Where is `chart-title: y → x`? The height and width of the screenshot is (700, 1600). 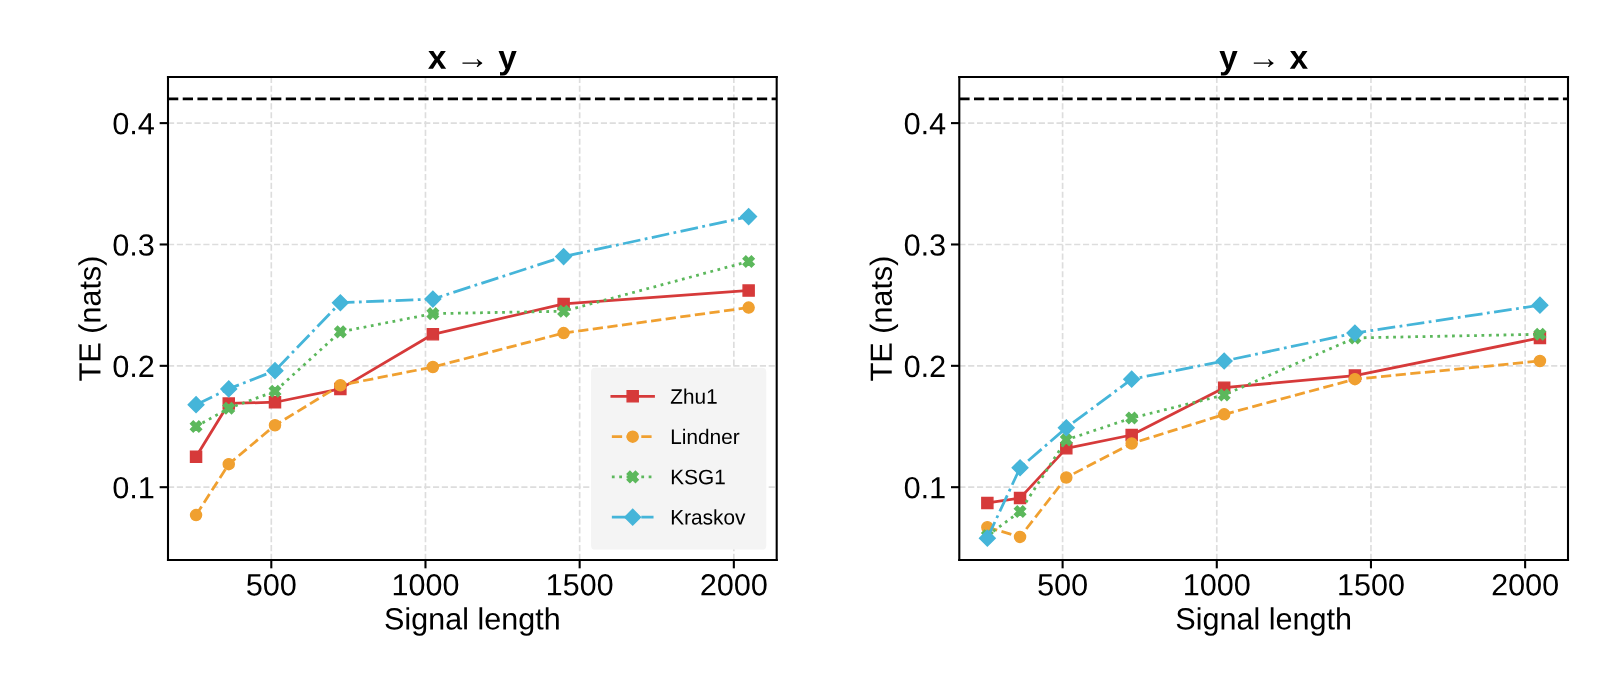
chart-title: y → x is located at coordinates (1263, 63).